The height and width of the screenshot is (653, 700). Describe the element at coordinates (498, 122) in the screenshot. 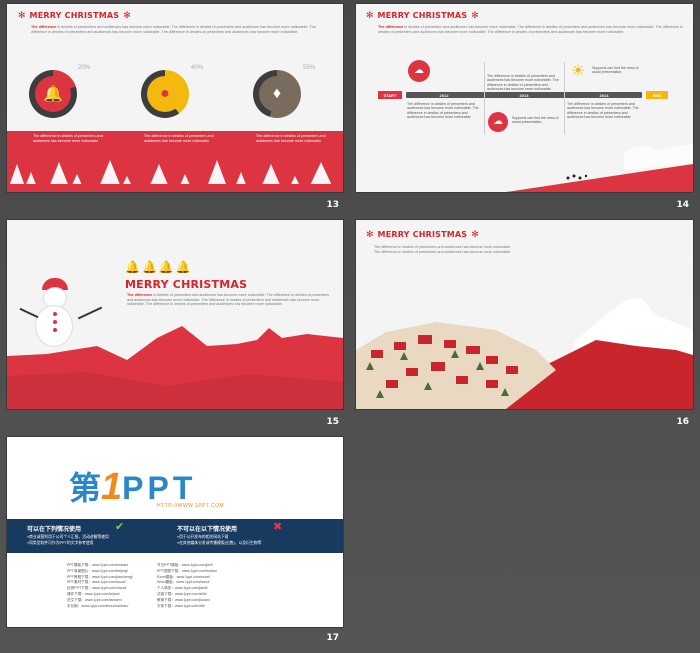

I see `cloud-icon: ☁` at that location.